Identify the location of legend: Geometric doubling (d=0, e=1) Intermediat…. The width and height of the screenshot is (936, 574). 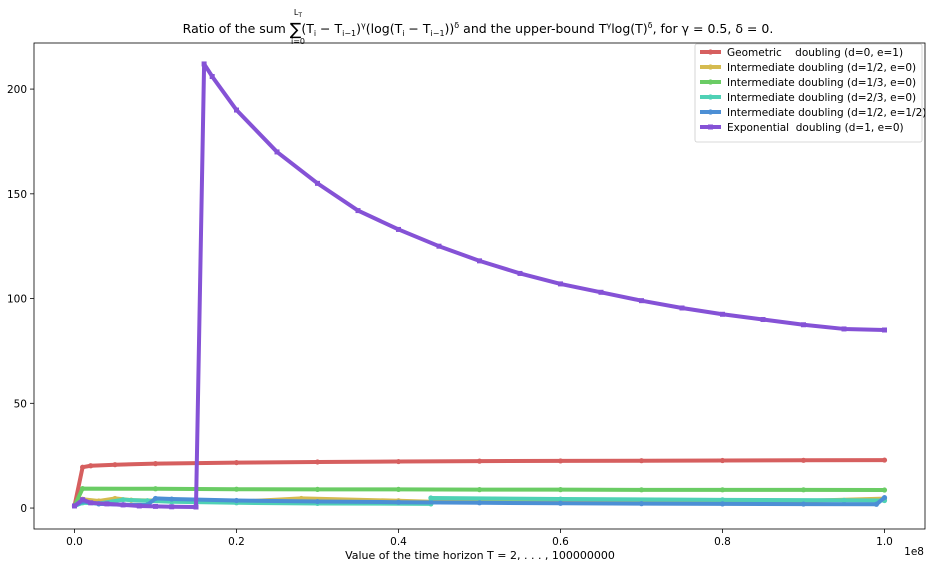
(810, 93).